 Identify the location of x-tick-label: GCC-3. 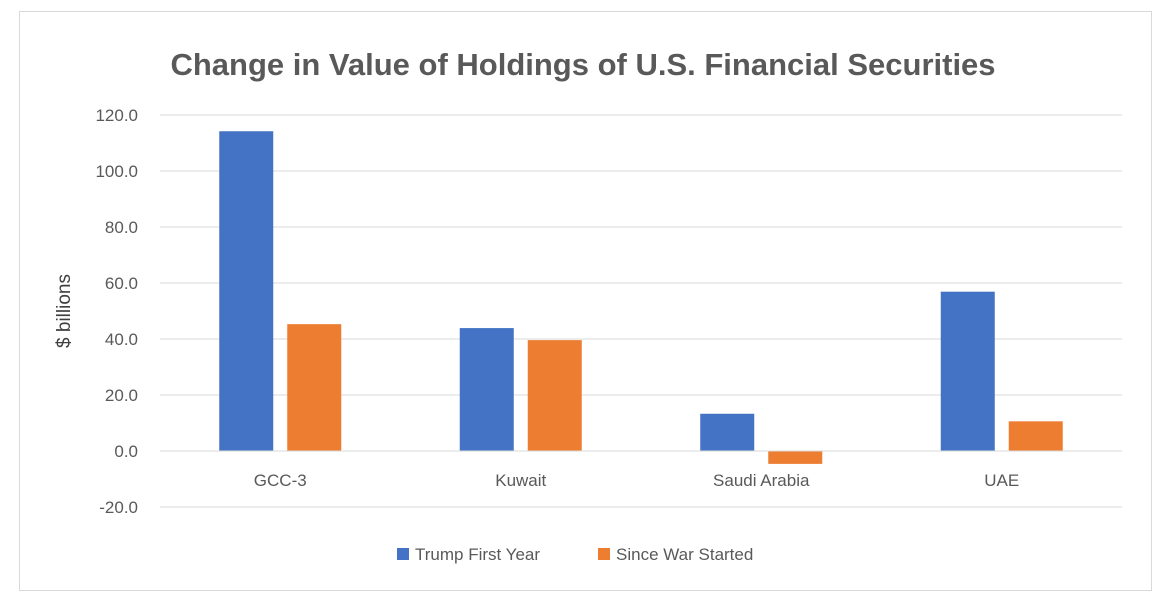
(280, 480).